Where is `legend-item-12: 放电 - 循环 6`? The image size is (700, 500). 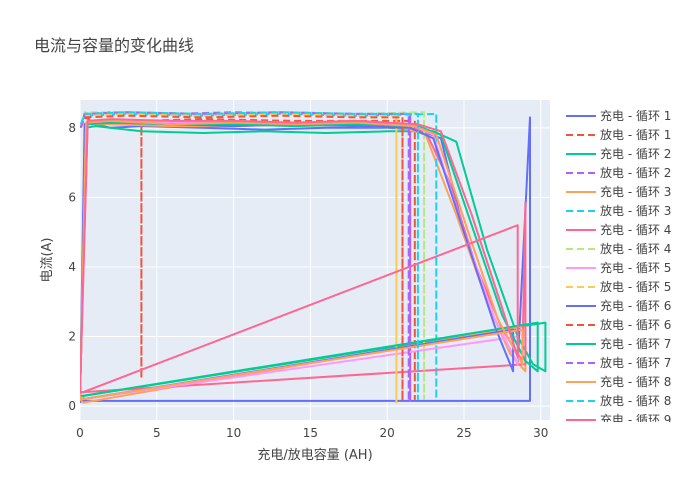
legend-item-12: 放电 - 循环 6 is located at coordinates (618, 324).